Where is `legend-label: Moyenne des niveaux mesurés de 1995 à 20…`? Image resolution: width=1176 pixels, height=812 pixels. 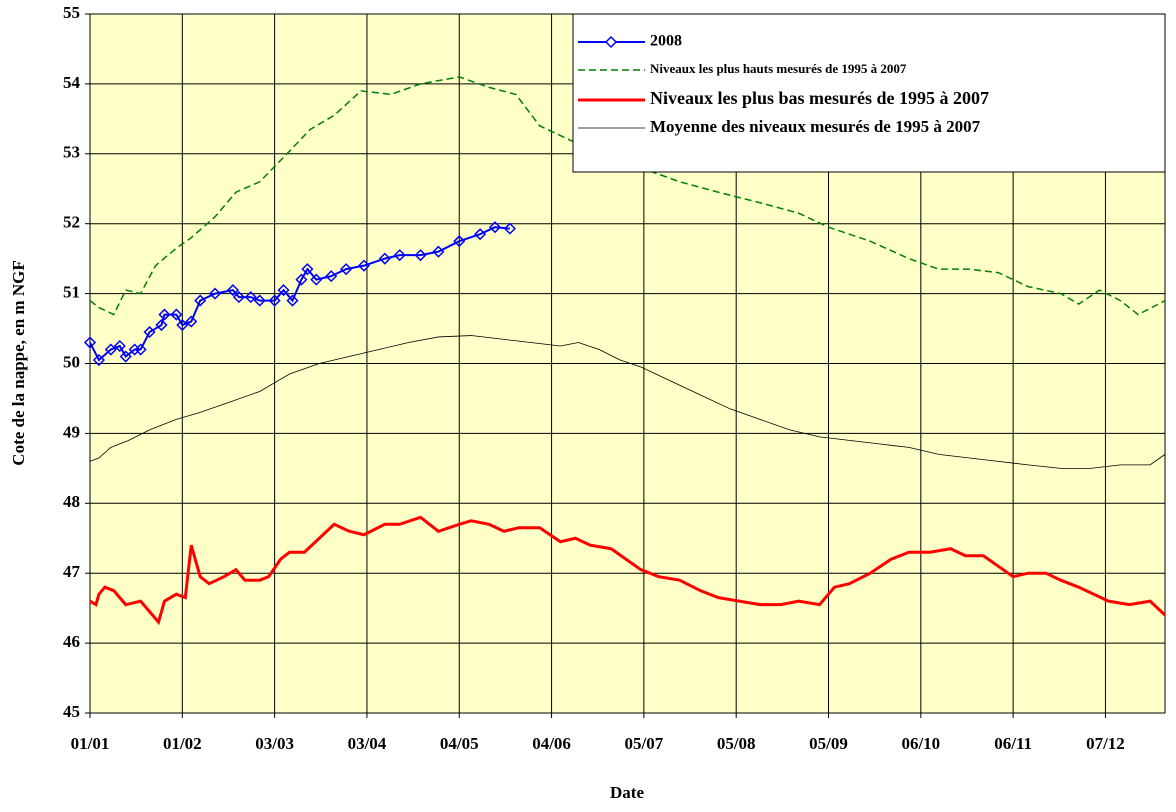
legend-label: Moyenne des niveaux mesurés de 1995 à 20… is located at coordinates (815, 126).